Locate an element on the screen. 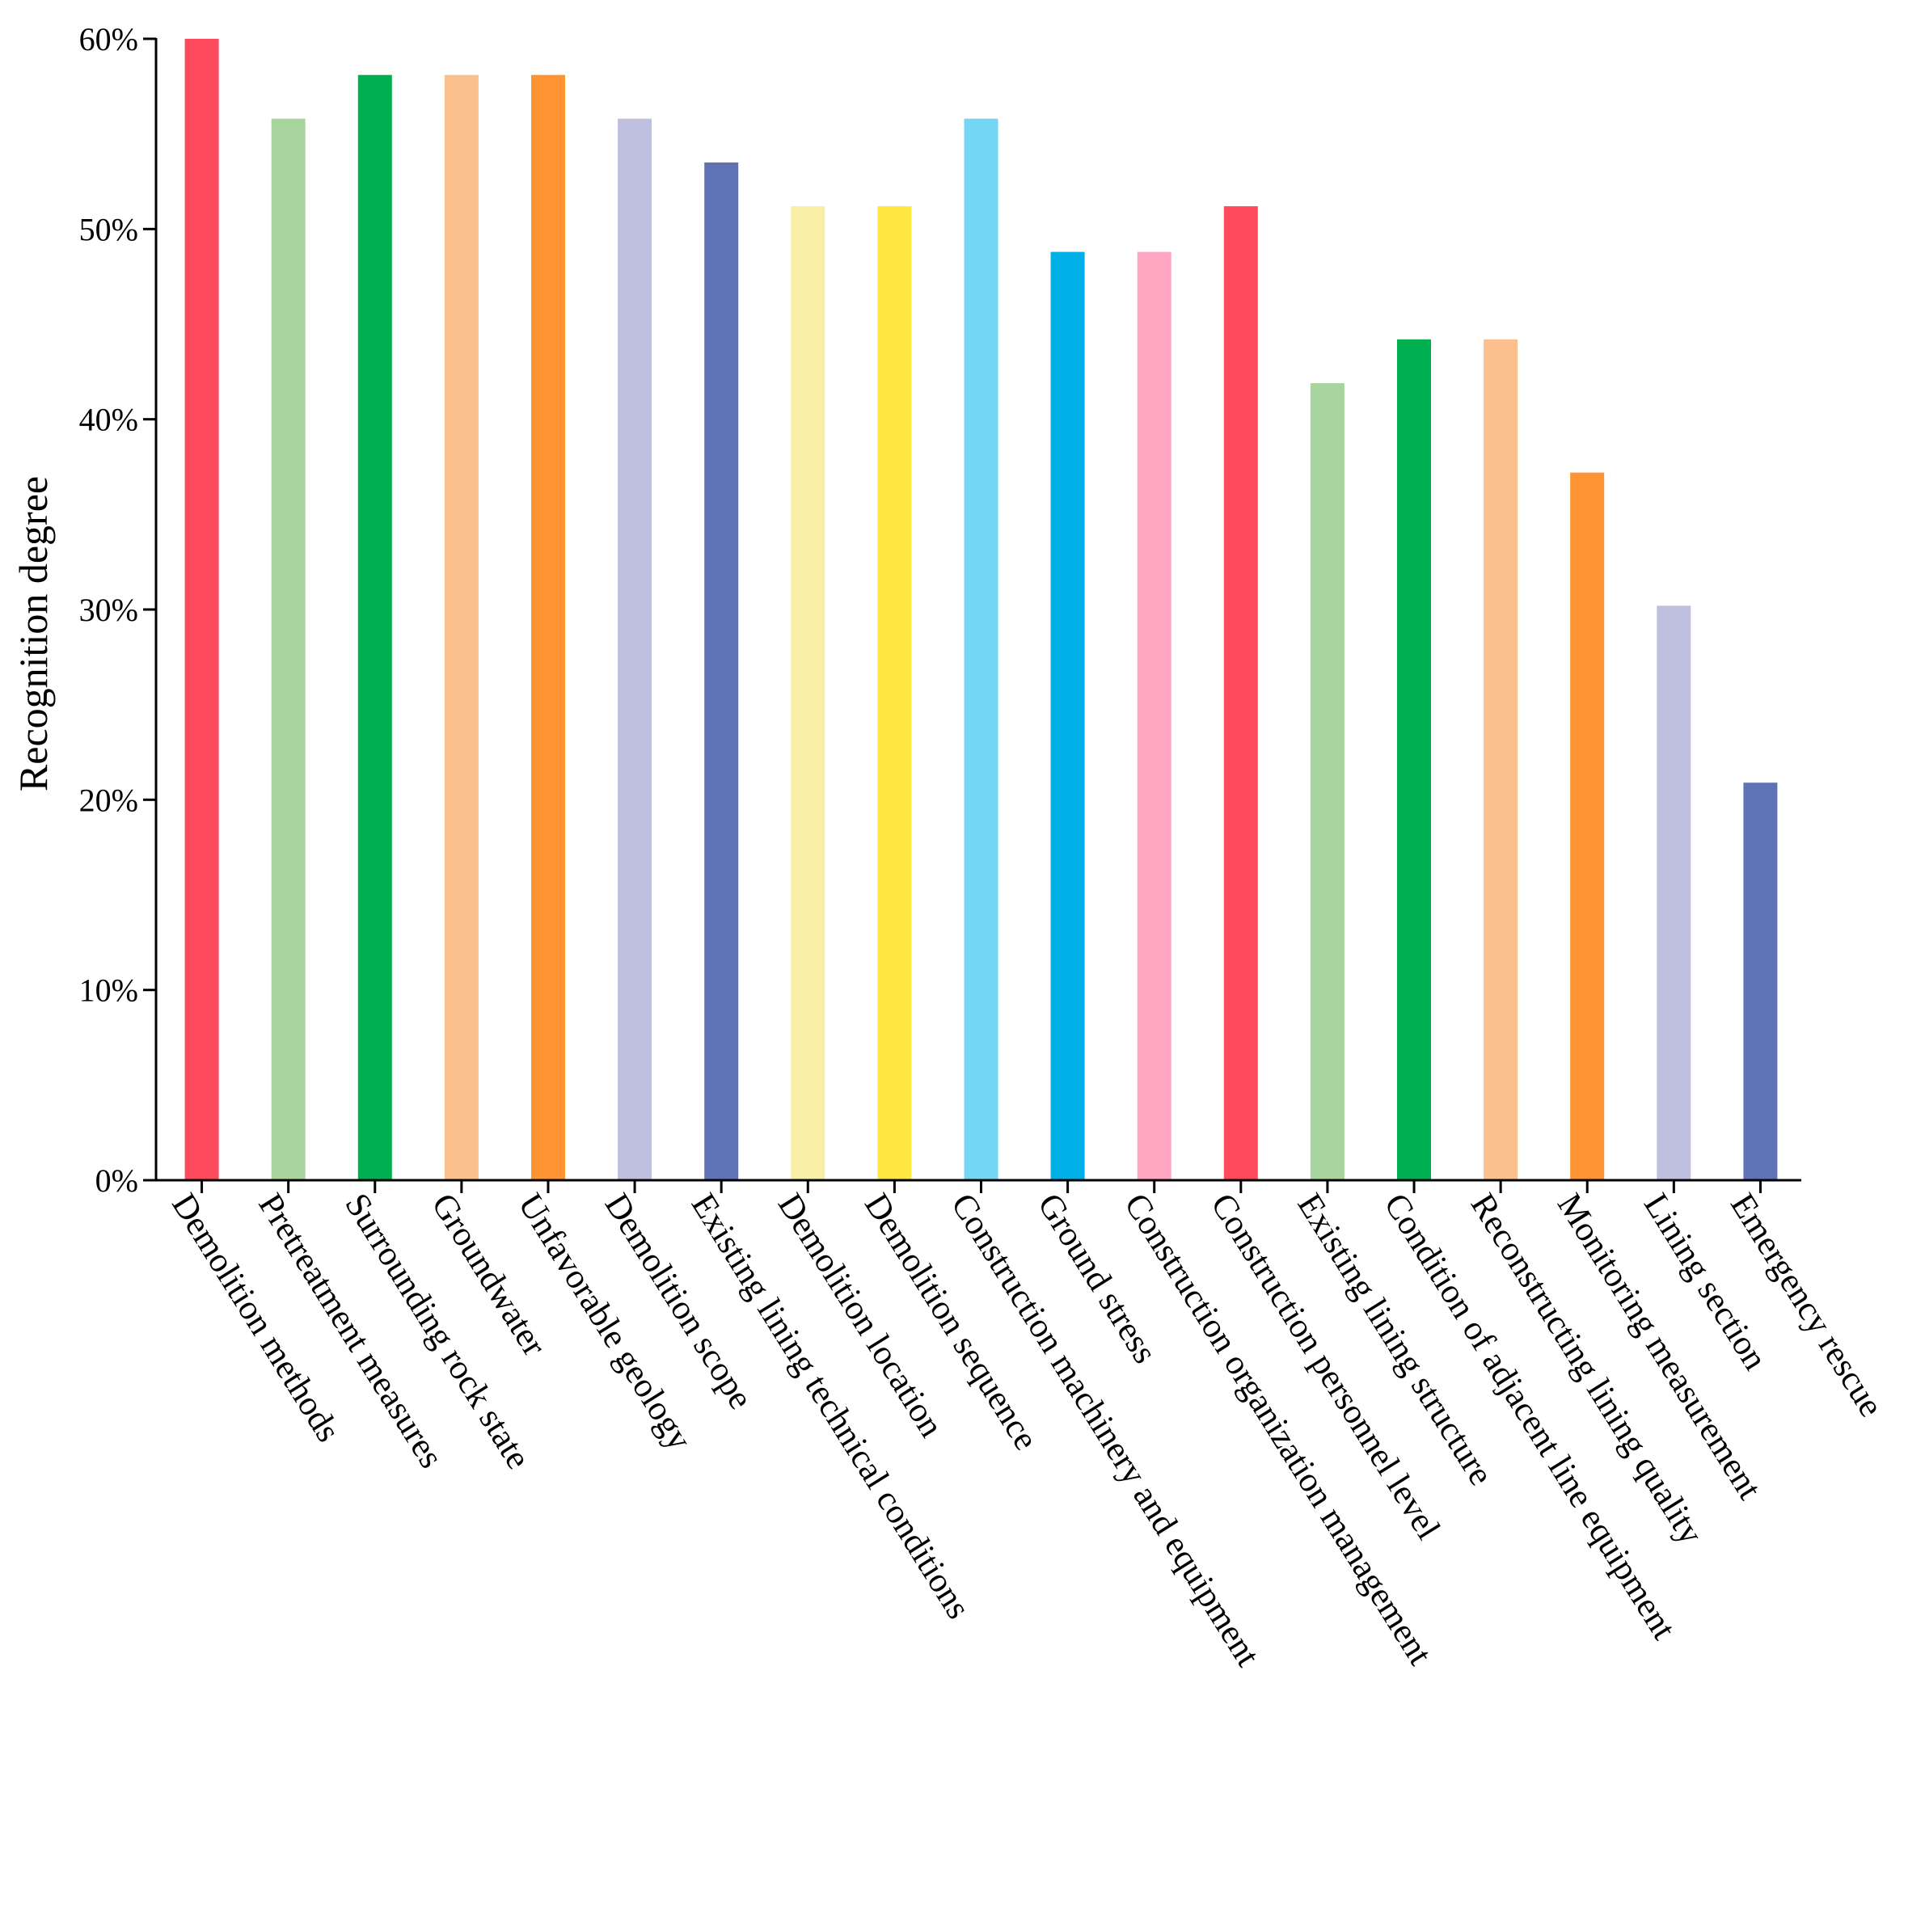  y-tick-label: 0% is located at coordinates (117, 1180).